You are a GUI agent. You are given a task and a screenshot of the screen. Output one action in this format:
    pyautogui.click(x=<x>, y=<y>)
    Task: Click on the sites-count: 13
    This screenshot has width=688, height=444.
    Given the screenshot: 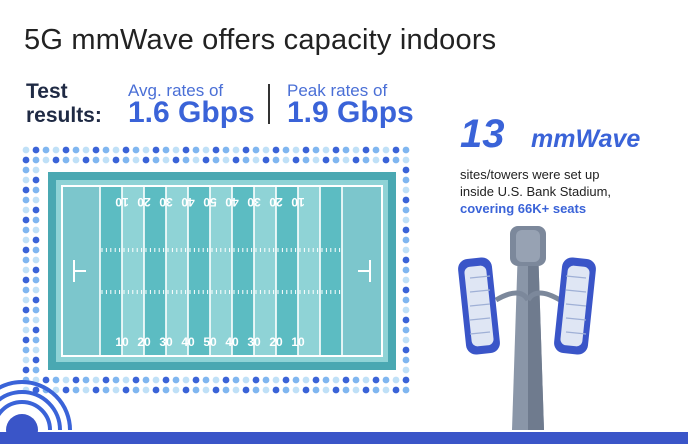 What is the action you would take?
    pyautogui.click(x=482, y=134)
    